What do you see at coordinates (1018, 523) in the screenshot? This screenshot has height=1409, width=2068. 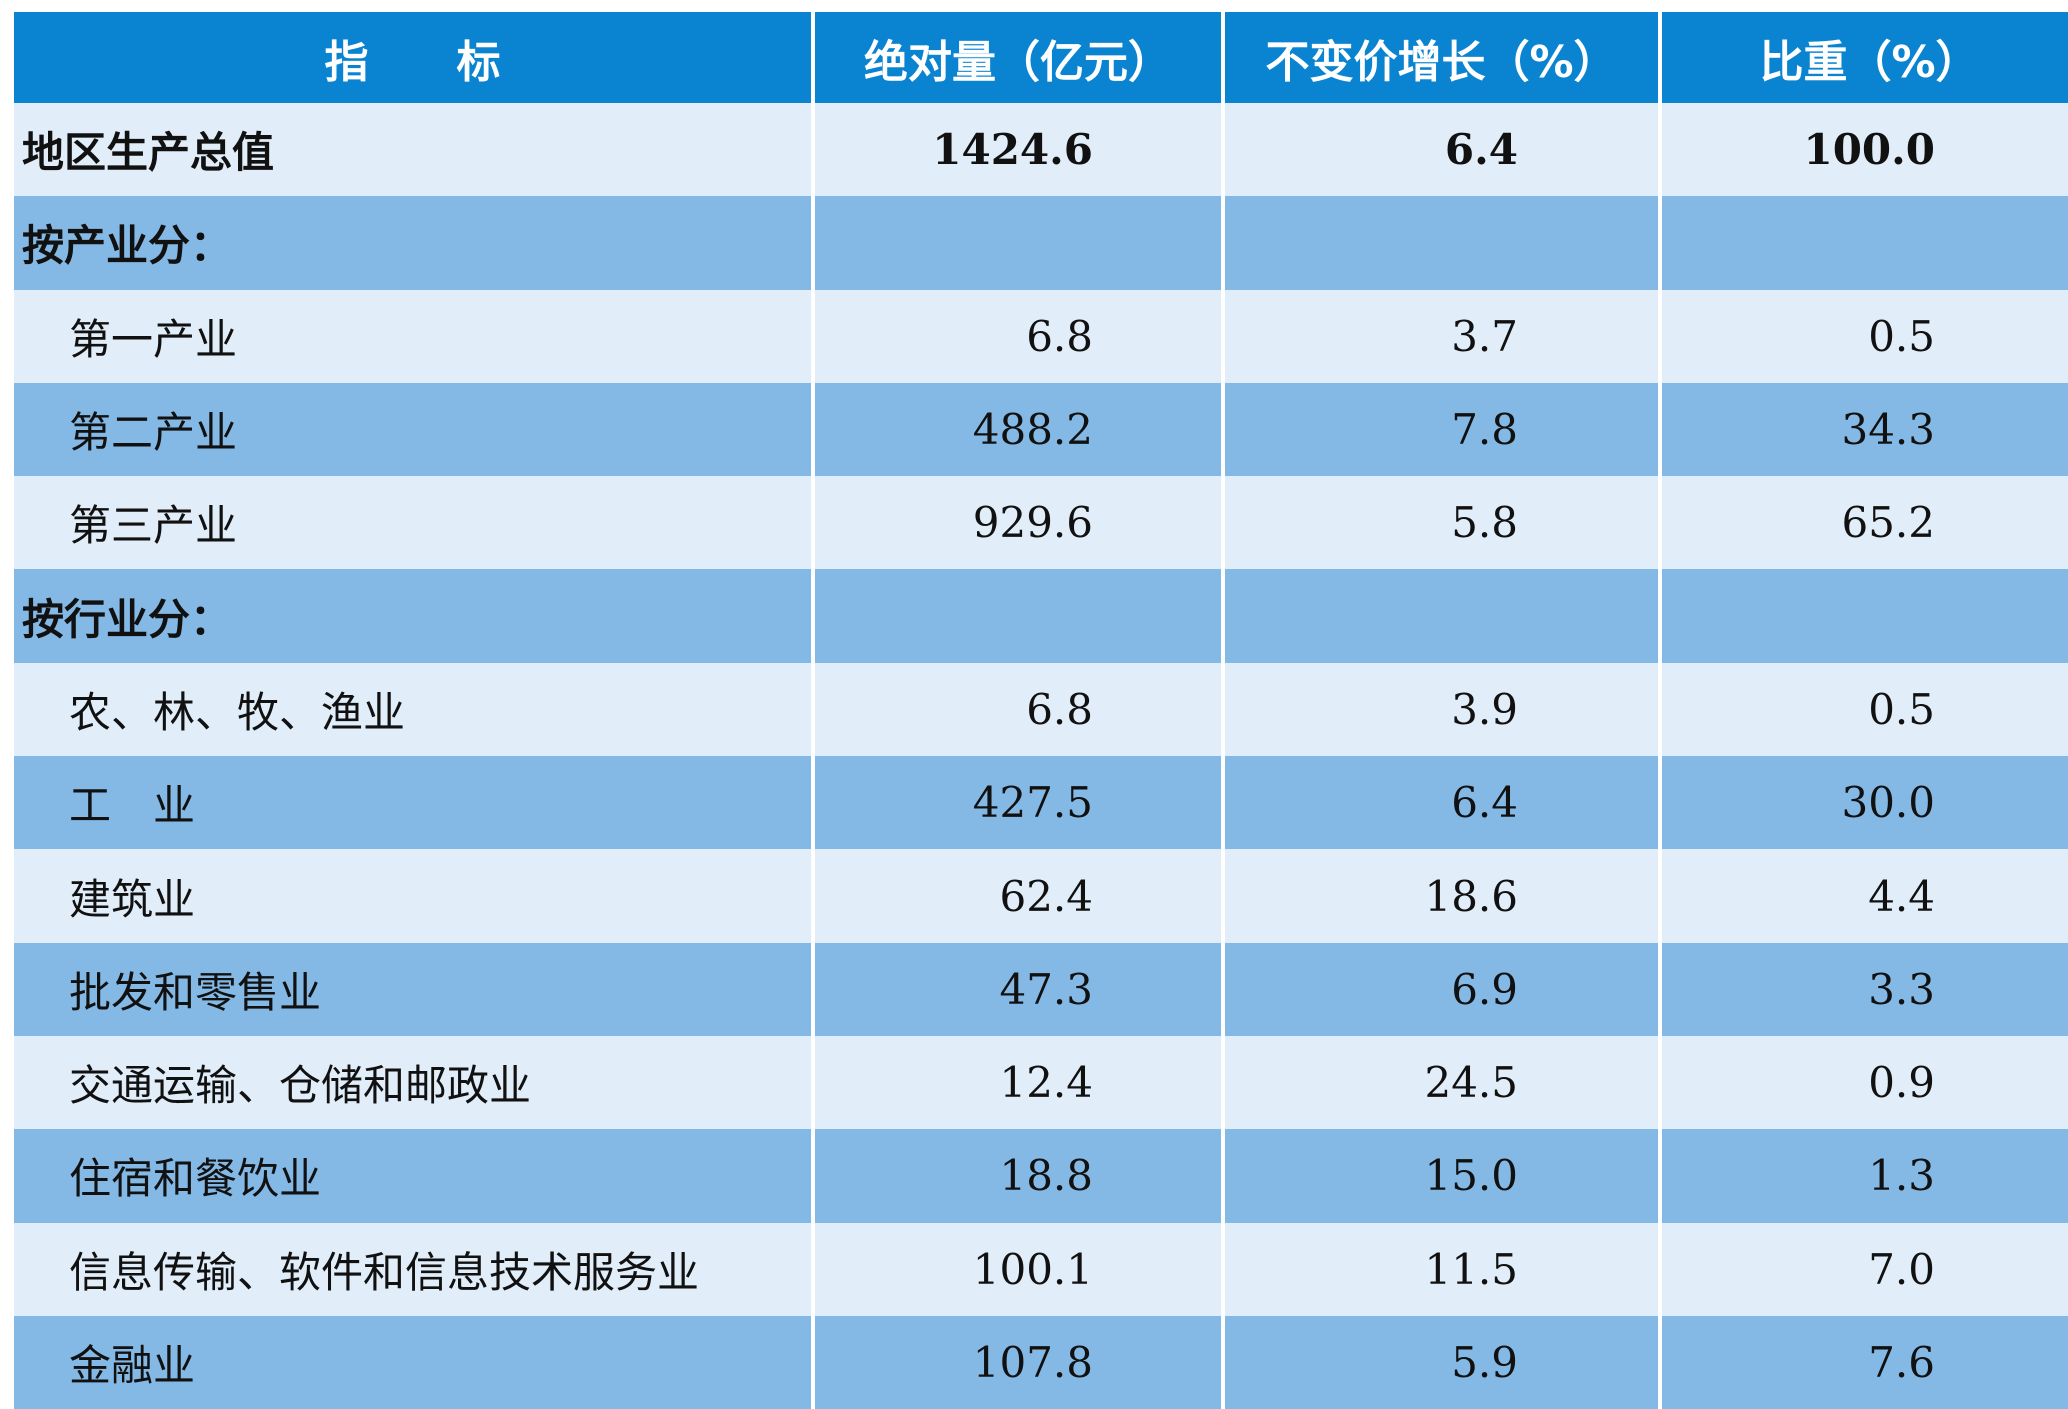 I see `row-absolute: 929.6` at bounding box center [1018, 523].